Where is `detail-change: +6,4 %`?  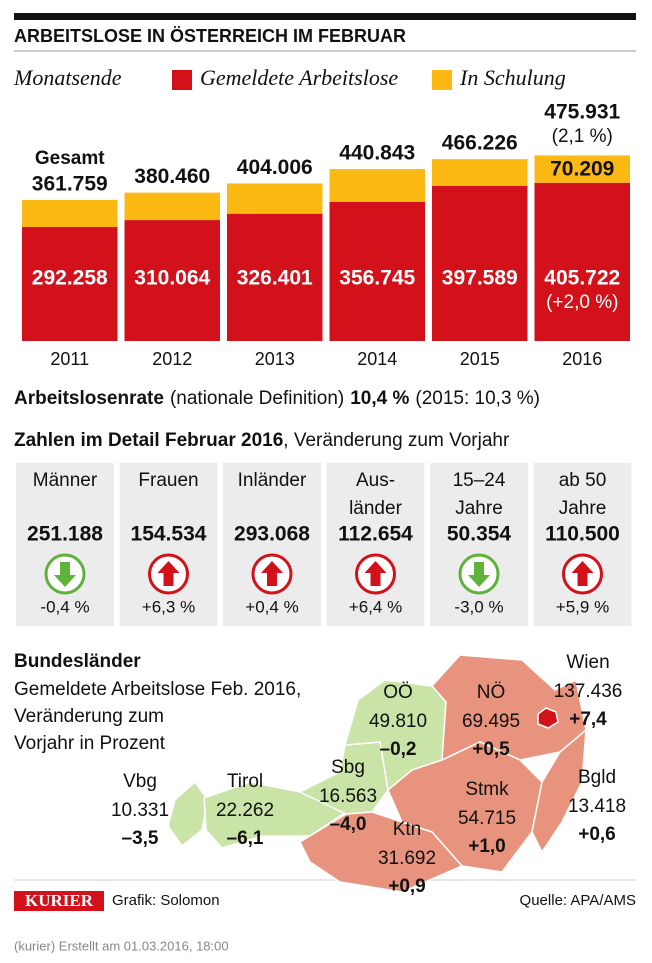
detail-change: +6,4 % is located at coordinates (375, 606).